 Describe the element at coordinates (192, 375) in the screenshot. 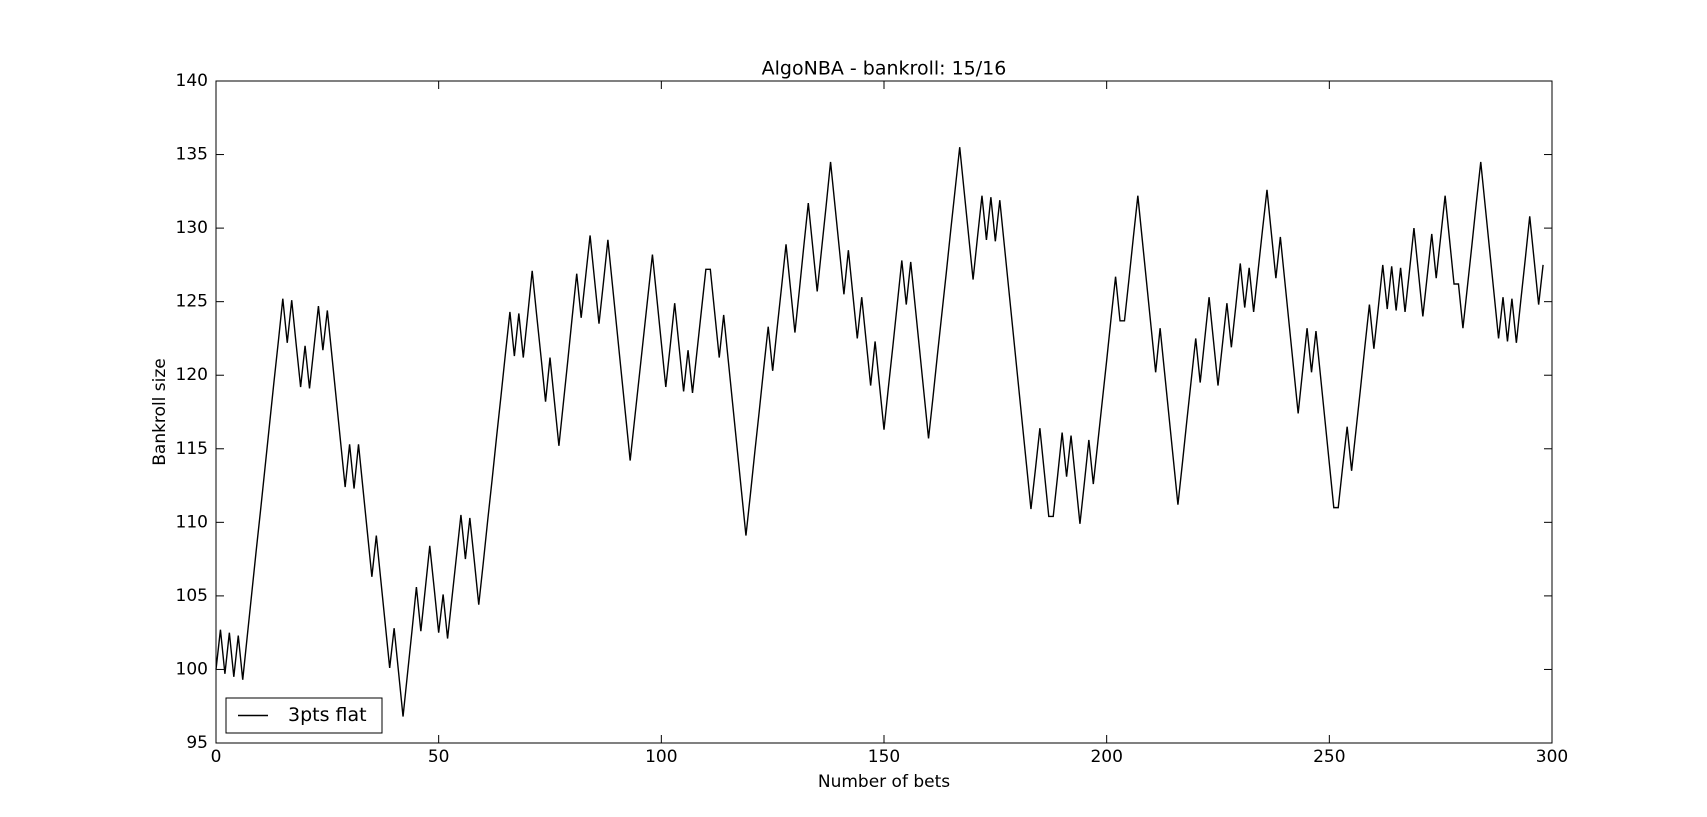

I see `y-tick-label: 120` at that location.